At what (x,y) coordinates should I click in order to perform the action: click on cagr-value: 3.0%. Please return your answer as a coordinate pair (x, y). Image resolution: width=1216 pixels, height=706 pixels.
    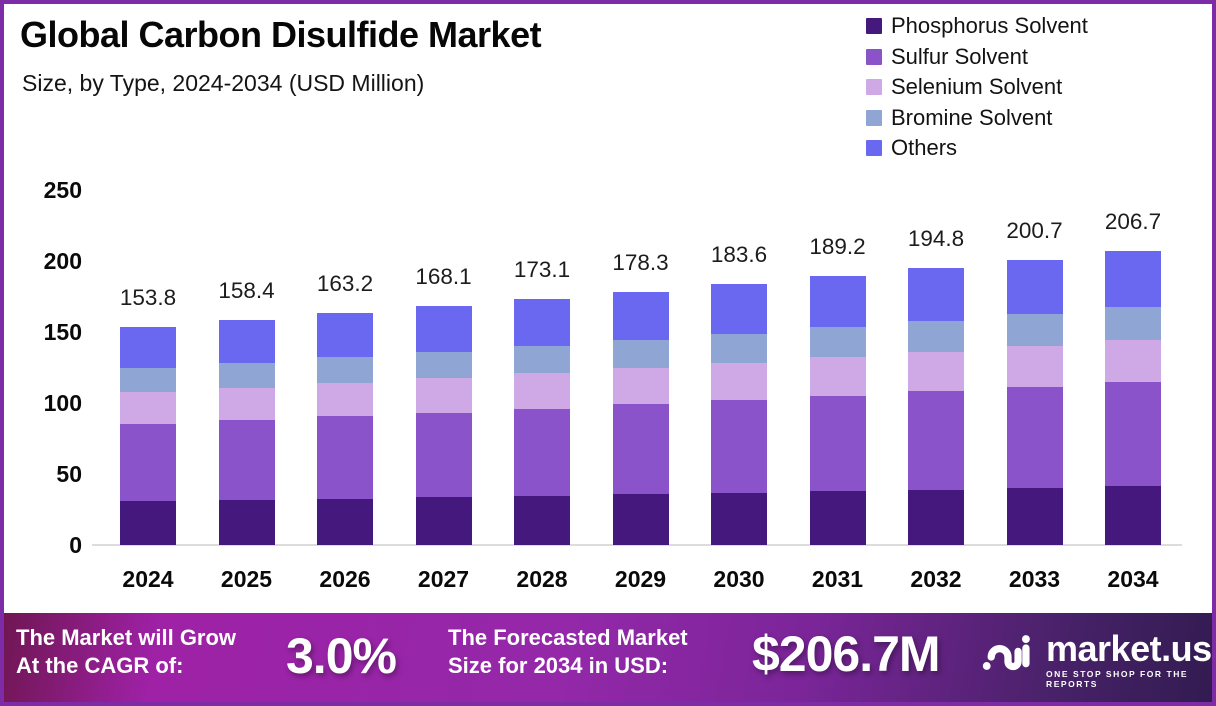
    Looking at the image, I should click on (341, 656).